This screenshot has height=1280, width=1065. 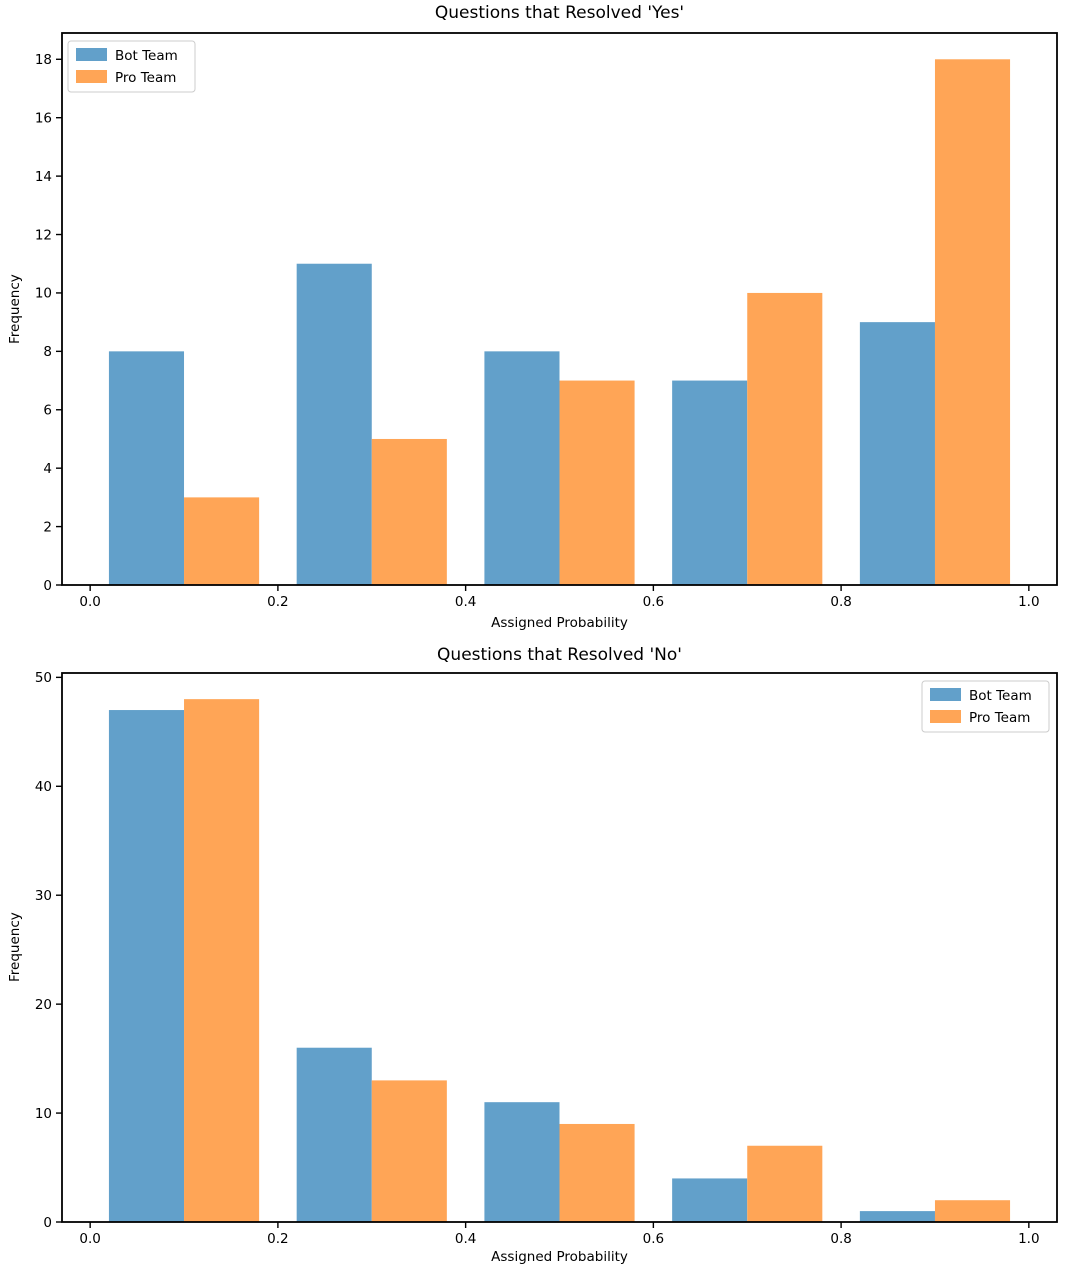 I want to click on no-x-axis-label: Assigned Probability, so click(x=559, y=1257).